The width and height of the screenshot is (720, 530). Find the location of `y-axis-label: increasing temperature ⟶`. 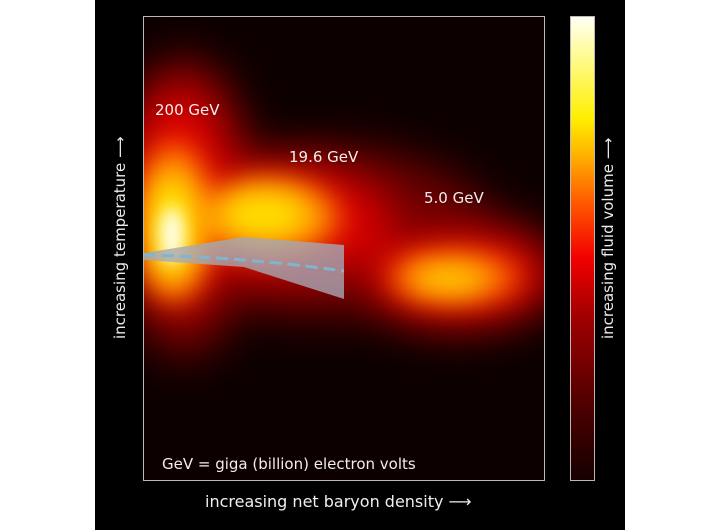

y-axis-label: increasing temperature ⟶ is located at coordinates (120, 237).